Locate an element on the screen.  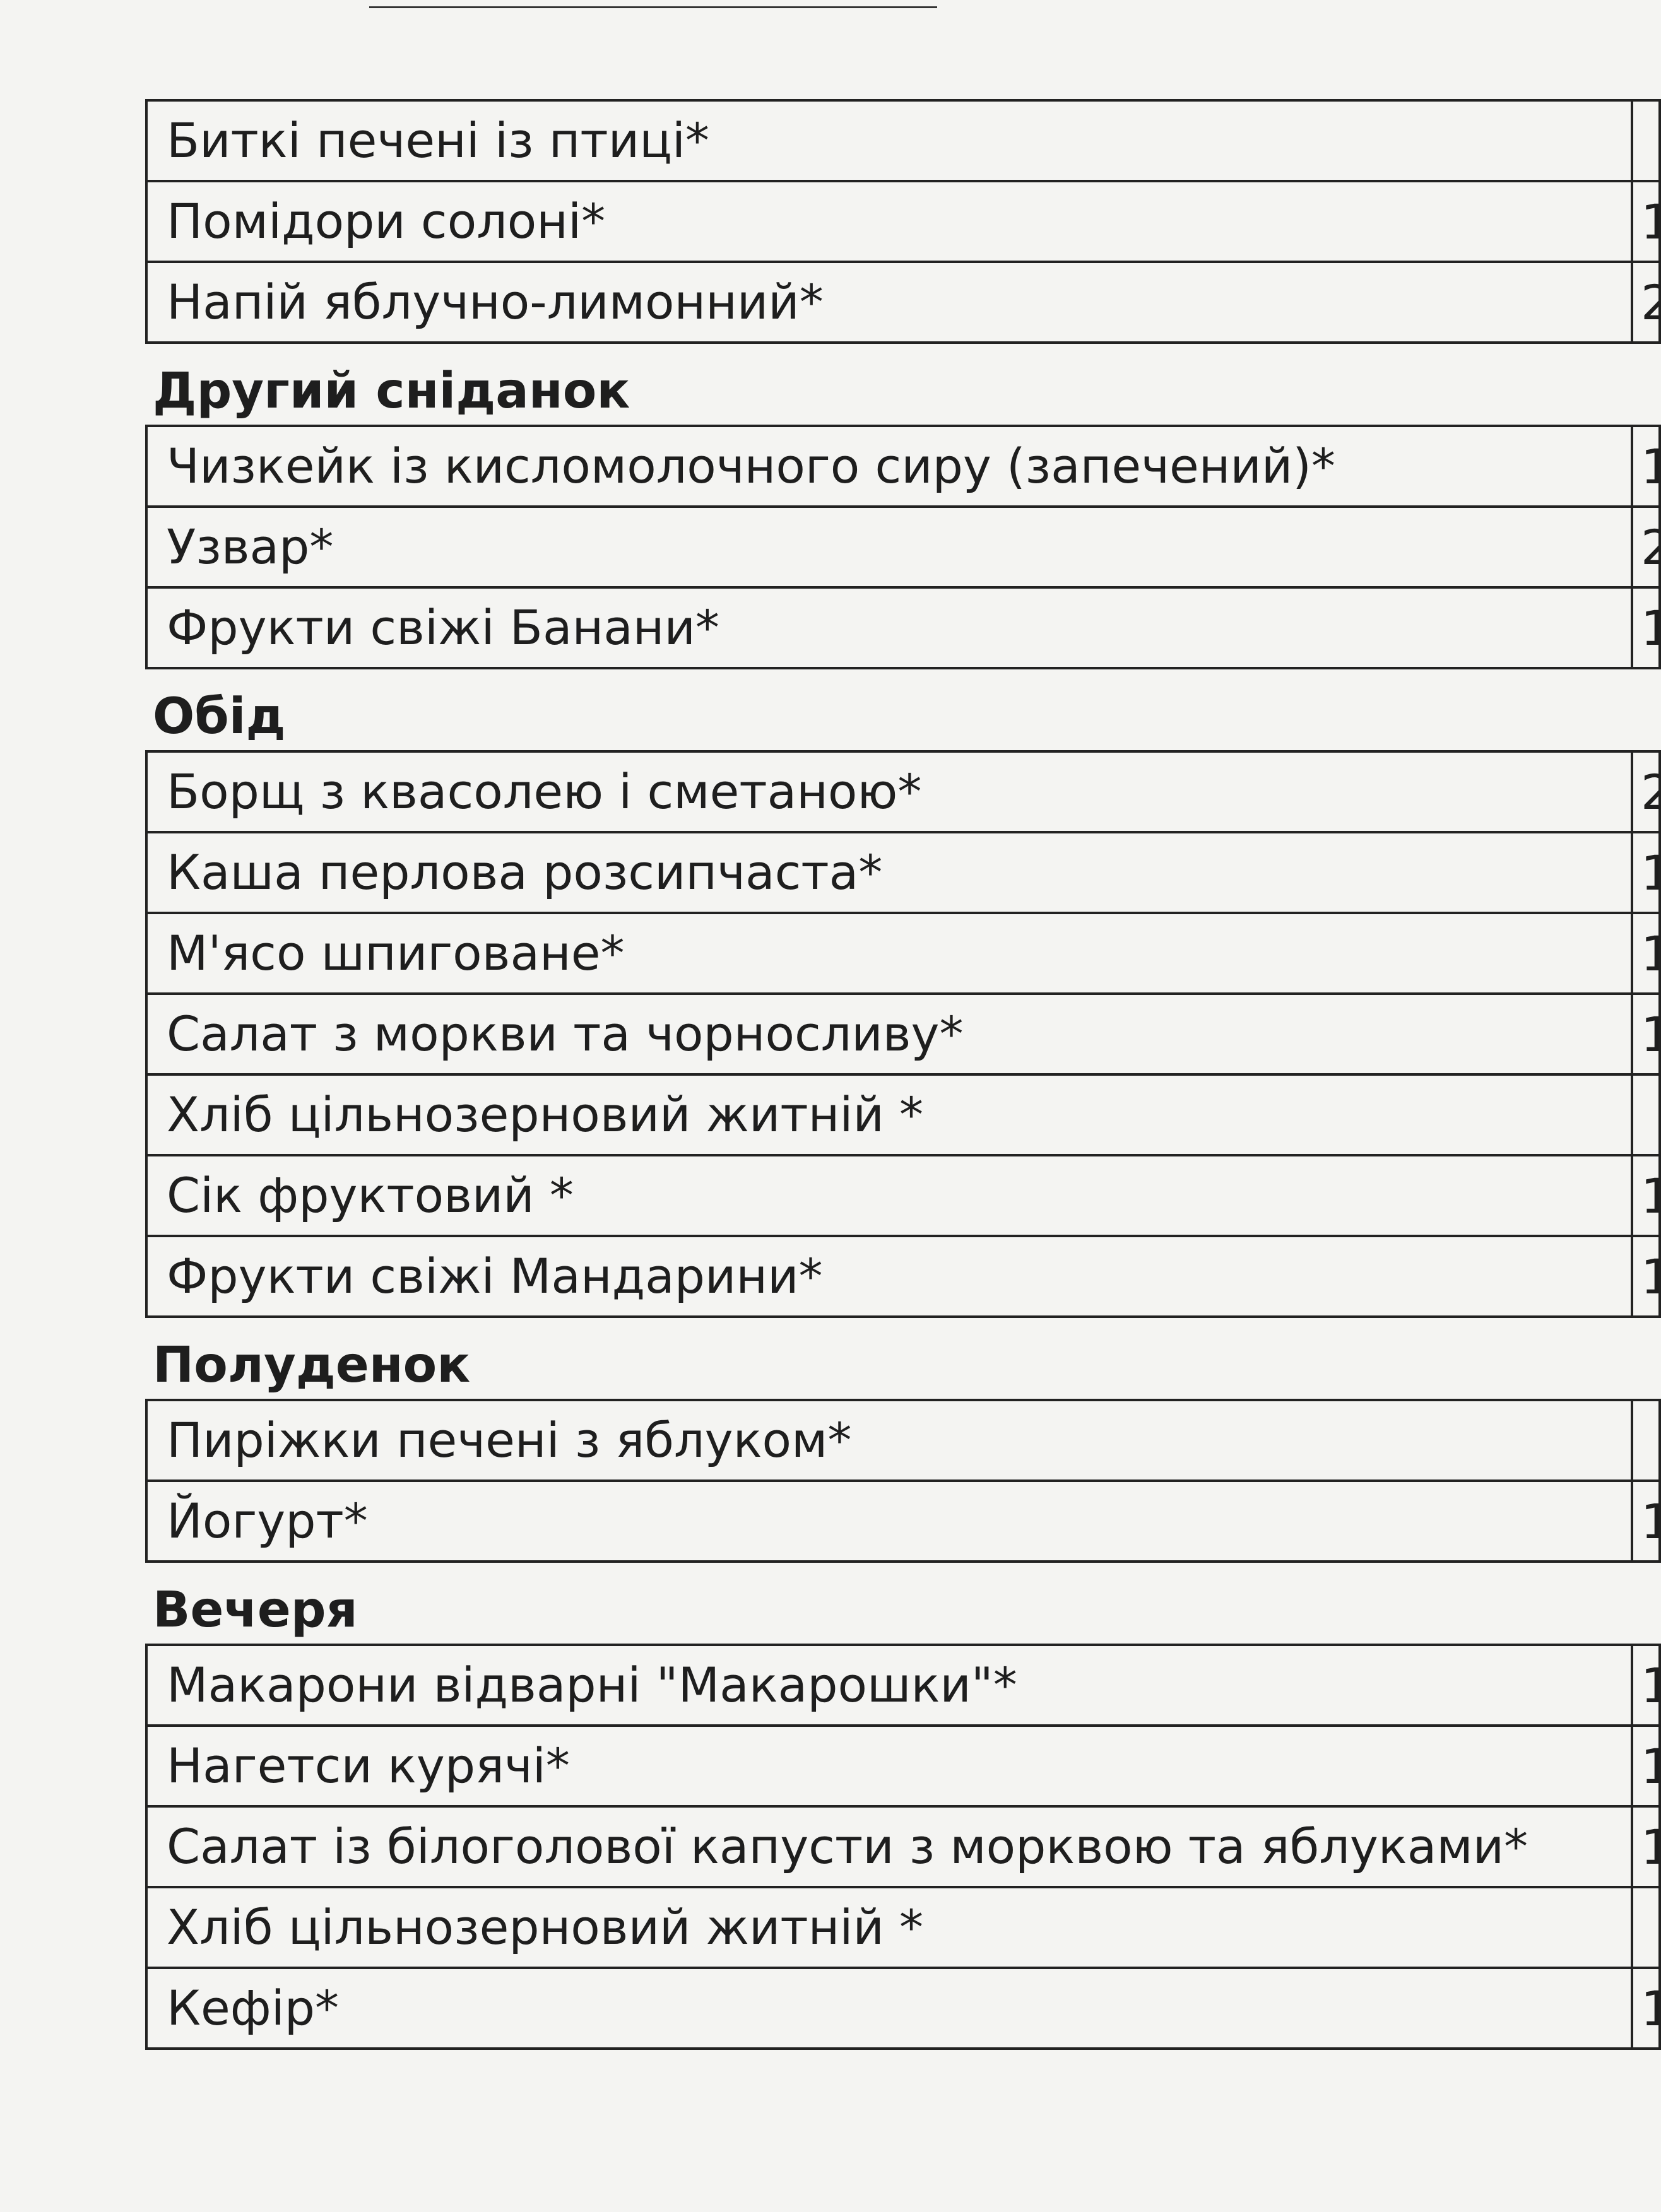
dish-name: Узвар* is located at coordinates (889, 547).